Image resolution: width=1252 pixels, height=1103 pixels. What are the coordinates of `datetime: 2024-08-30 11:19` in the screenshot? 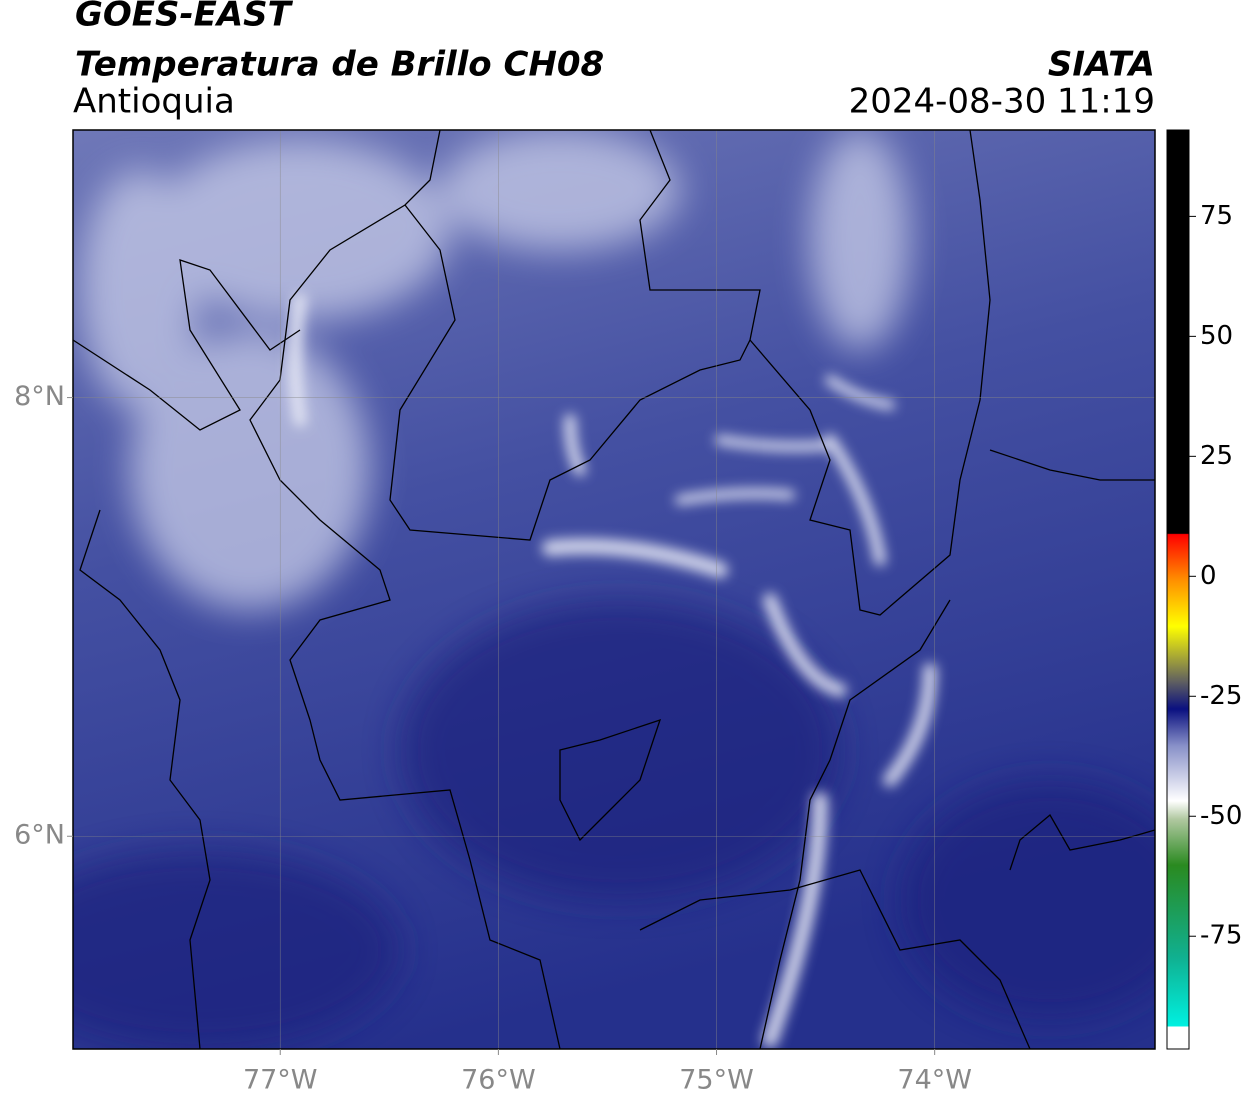 It's located at (1002, 102).